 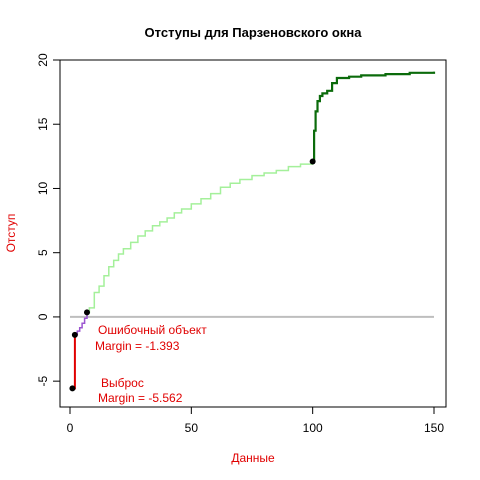 What do you see at coordinates (43, 316) in the screenshot?
I see `y-tick-label: 0` at bounding box center [43, 316].